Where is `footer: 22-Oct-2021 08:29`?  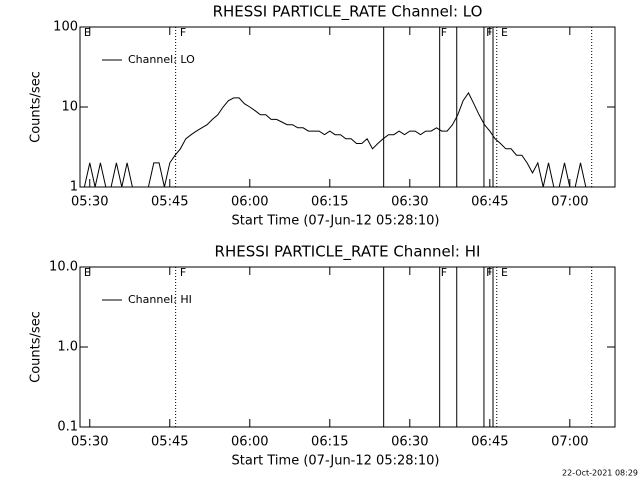 footer: 22-Oct-2021 08:29 is located at coordinates (600, 473).